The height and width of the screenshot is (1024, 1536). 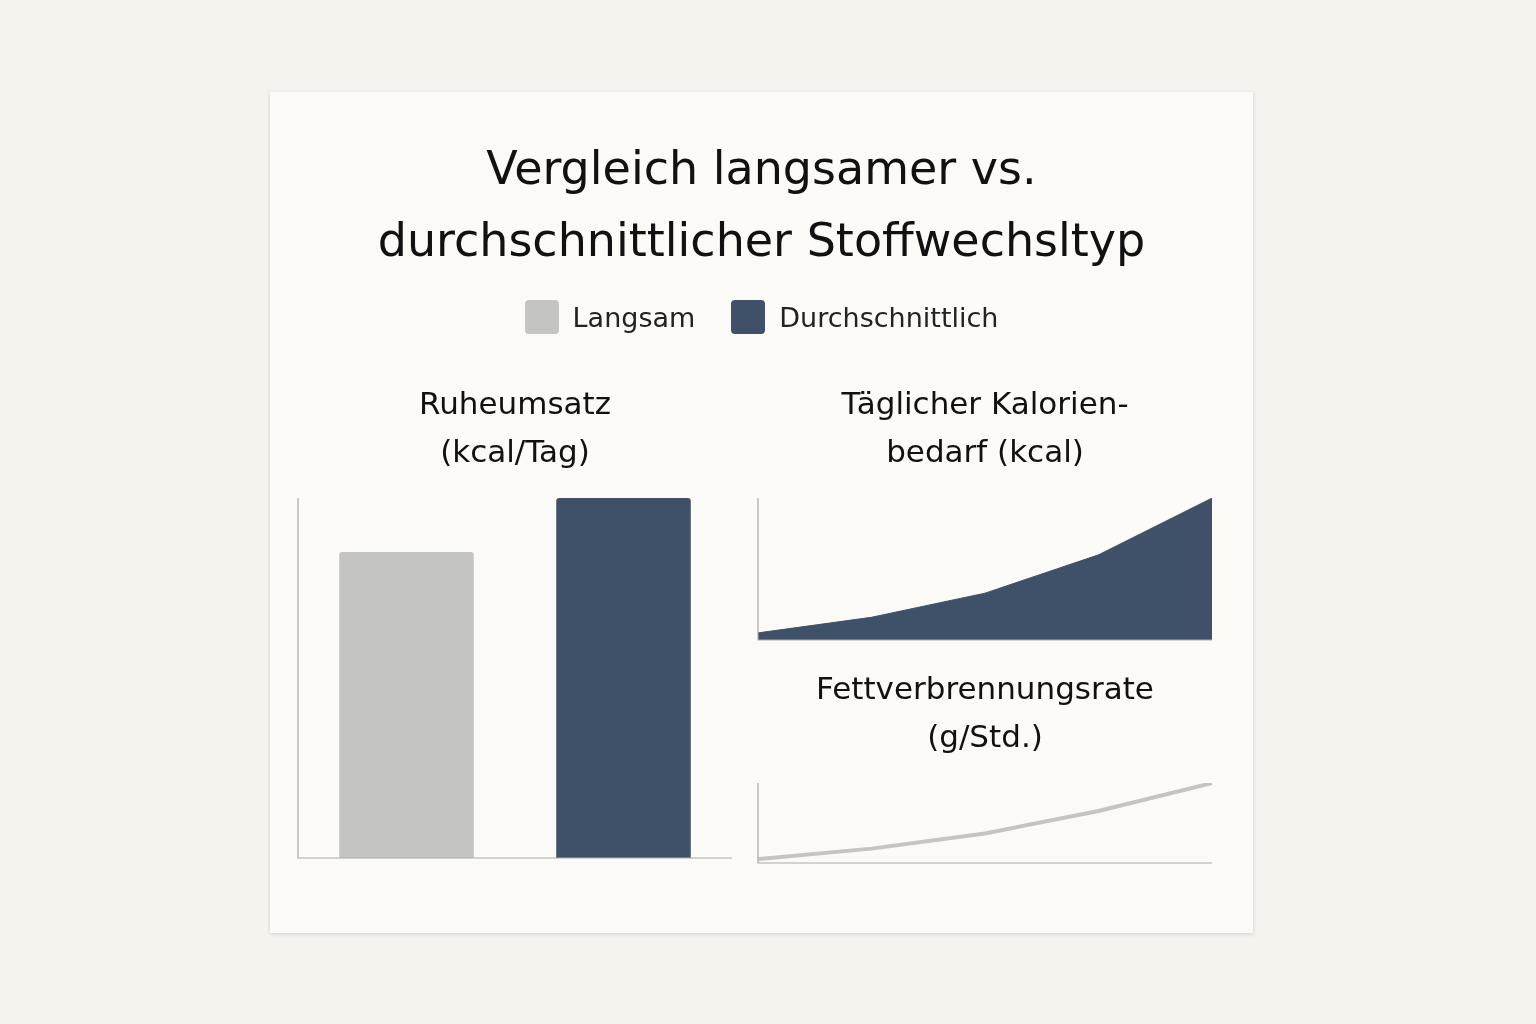 I want to click on chart-title: Täglicher Kalorien-bedarf (kcal), so click(x=984, y=427).